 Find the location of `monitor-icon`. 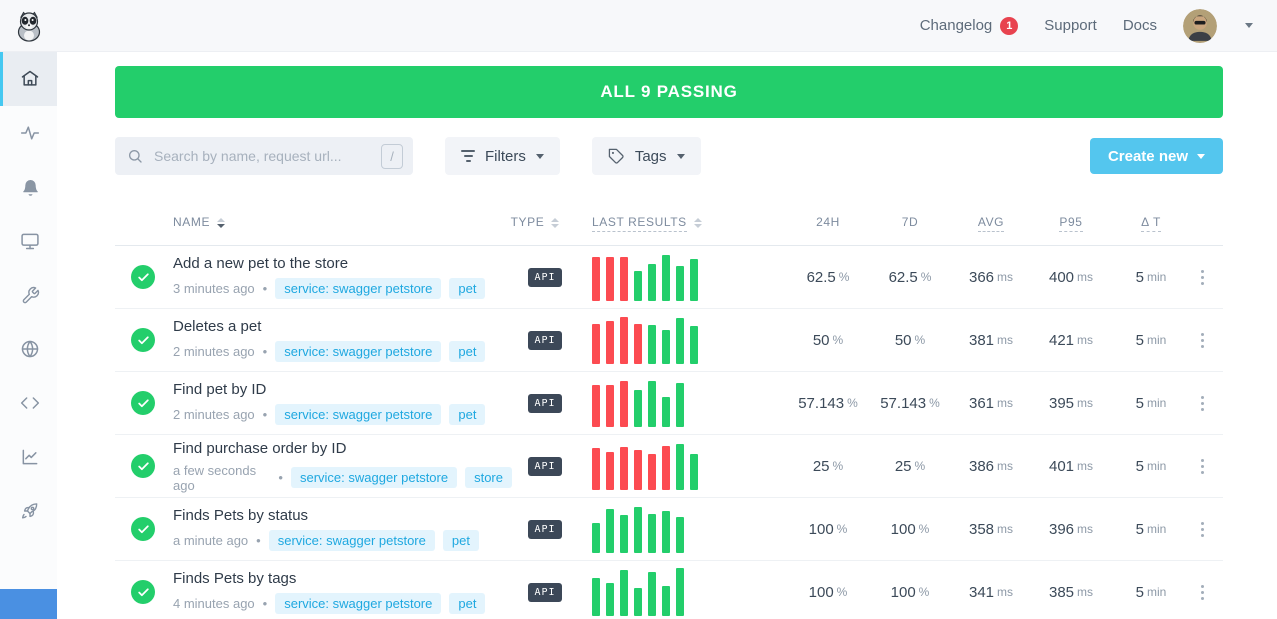

monitor-icon is located at coordinates (30, 241).